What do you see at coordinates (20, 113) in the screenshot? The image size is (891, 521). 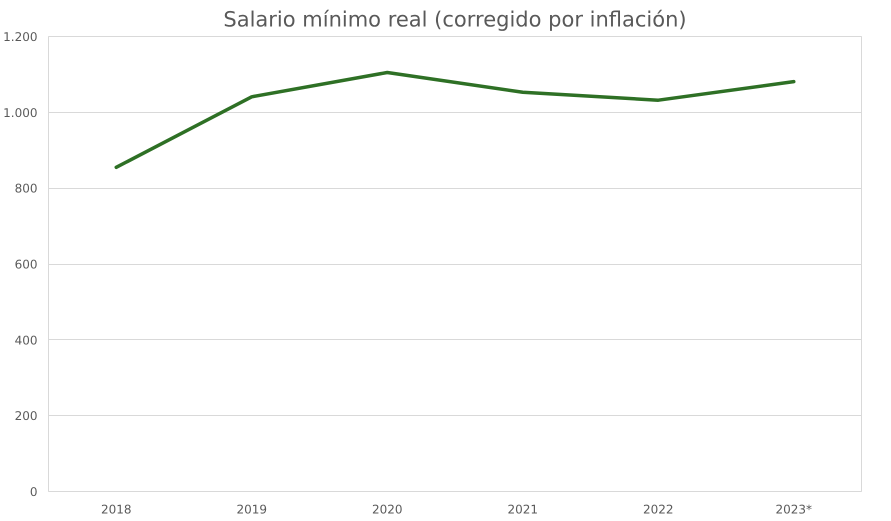 I see `y-tick-label: 1.000` at bounding box center [20, 113].